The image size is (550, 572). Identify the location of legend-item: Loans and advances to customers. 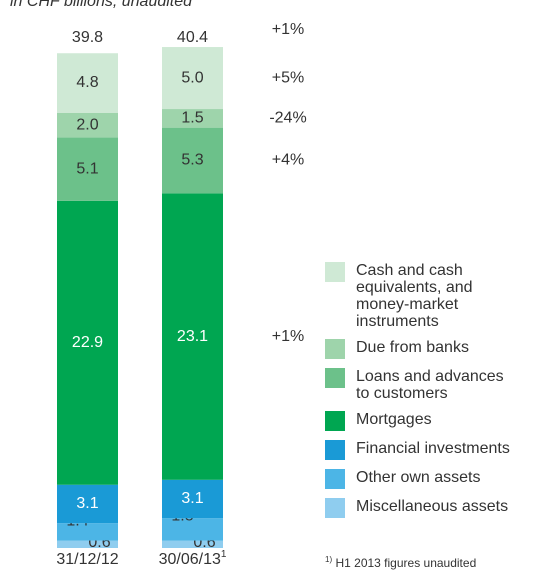
(417, 385).